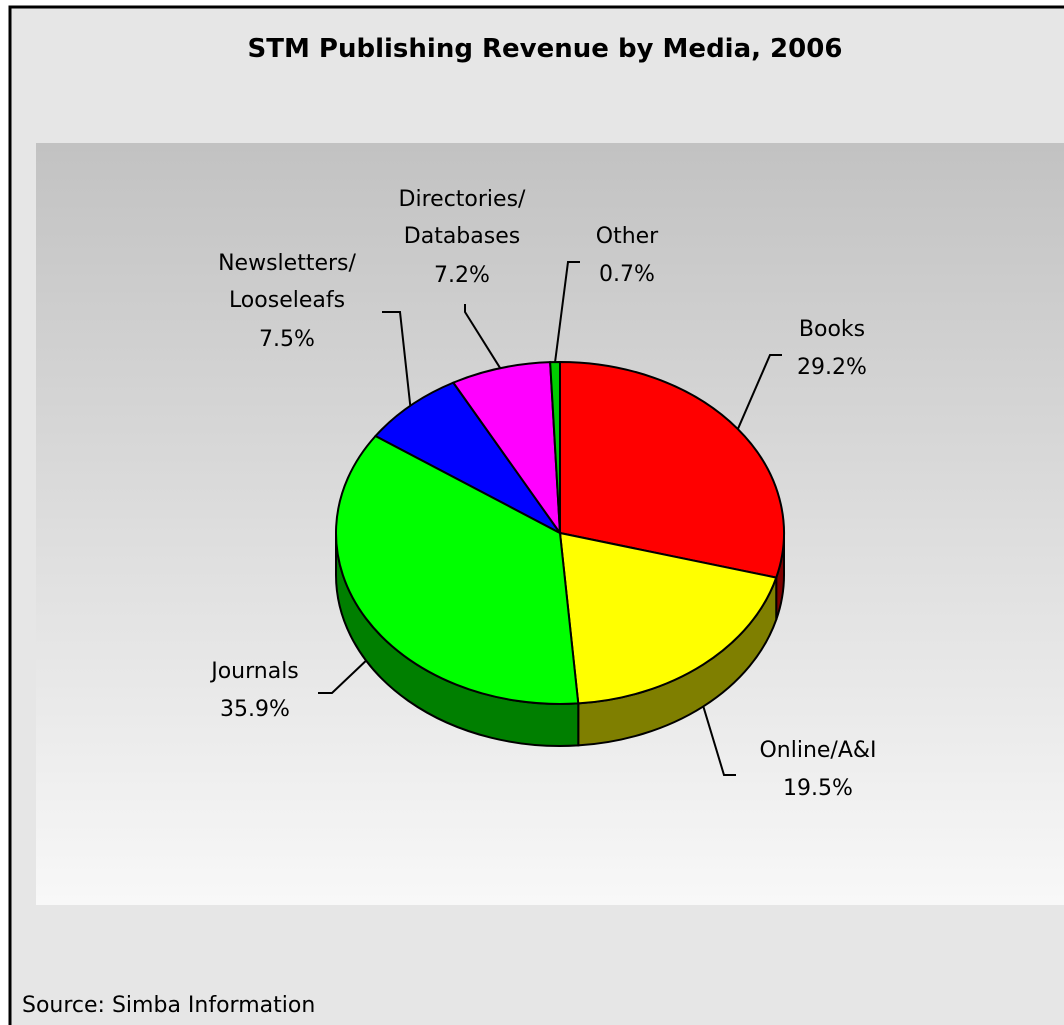  Describe the element at coordinates (832, 367) in the screenshot. I see `slice-value-label: 29.2%` at that location.